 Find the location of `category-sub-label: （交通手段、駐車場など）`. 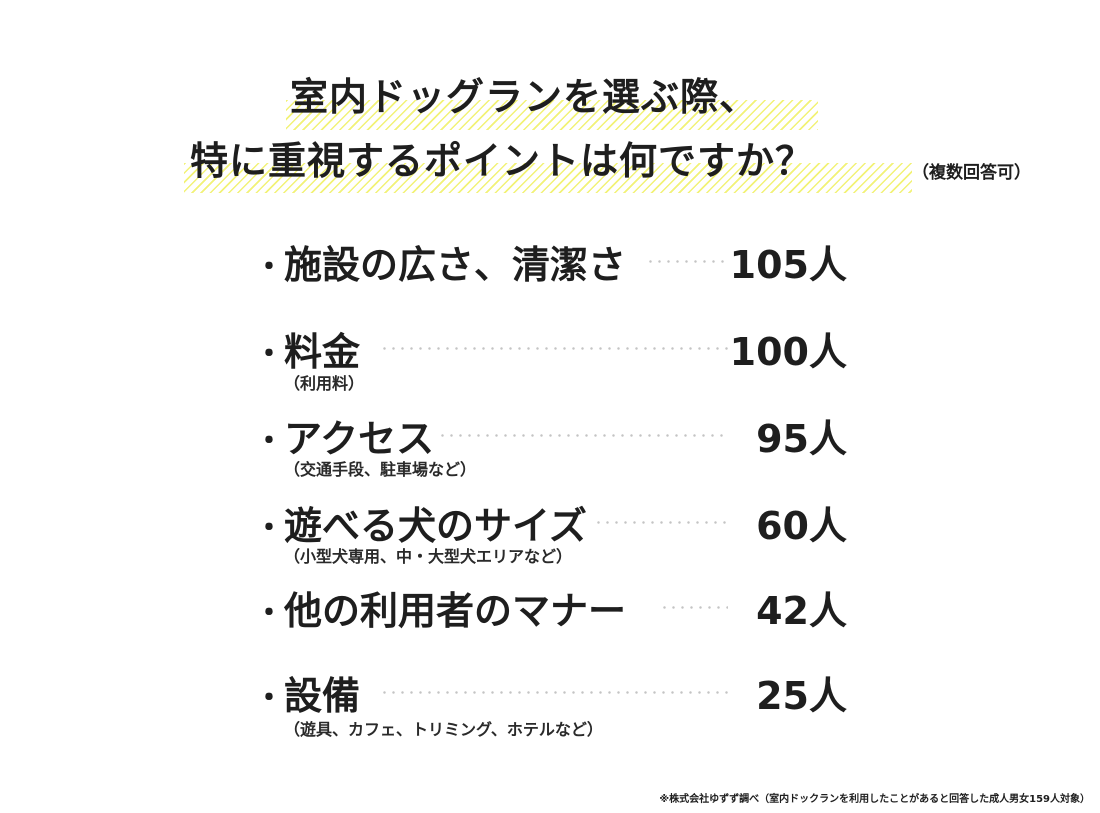

category-sub-label: （交通手段、駐車場など） is located at coordinates (380, 469).